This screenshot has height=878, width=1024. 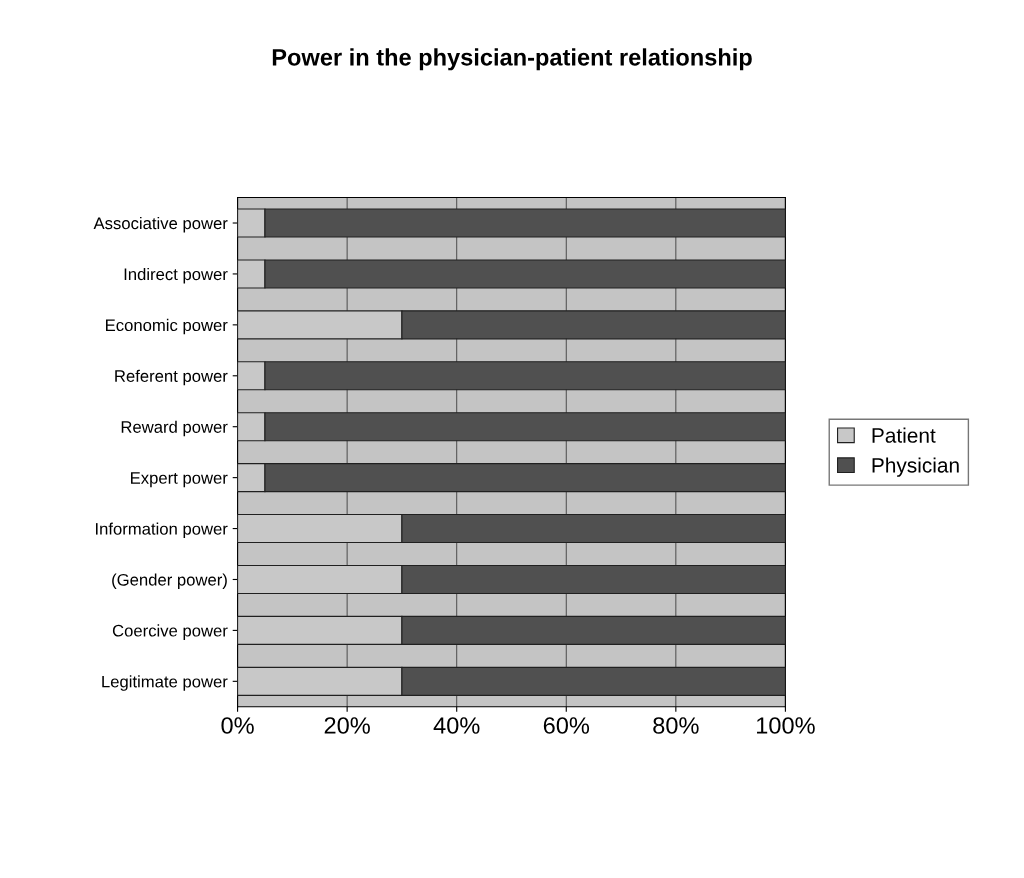 I want to click on y-tick-label: Indirect power, so click(x=176, y=275).